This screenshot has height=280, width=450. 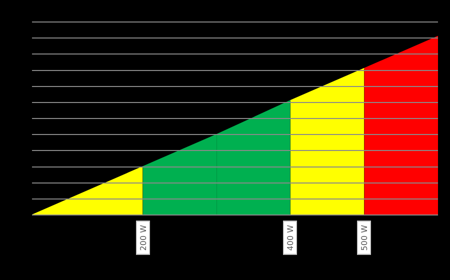 What do you see at coordinates (143, 238) in the screenshot?
I see `x-tick-label: 200 W` at bounding box center [143, 238].